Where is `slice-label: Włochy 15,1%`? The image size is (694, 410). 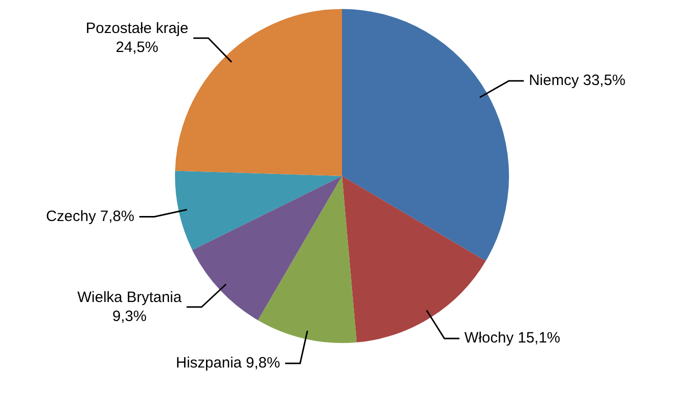
slice-label: Włochy 15,1% is located at coordinates (512, 338).